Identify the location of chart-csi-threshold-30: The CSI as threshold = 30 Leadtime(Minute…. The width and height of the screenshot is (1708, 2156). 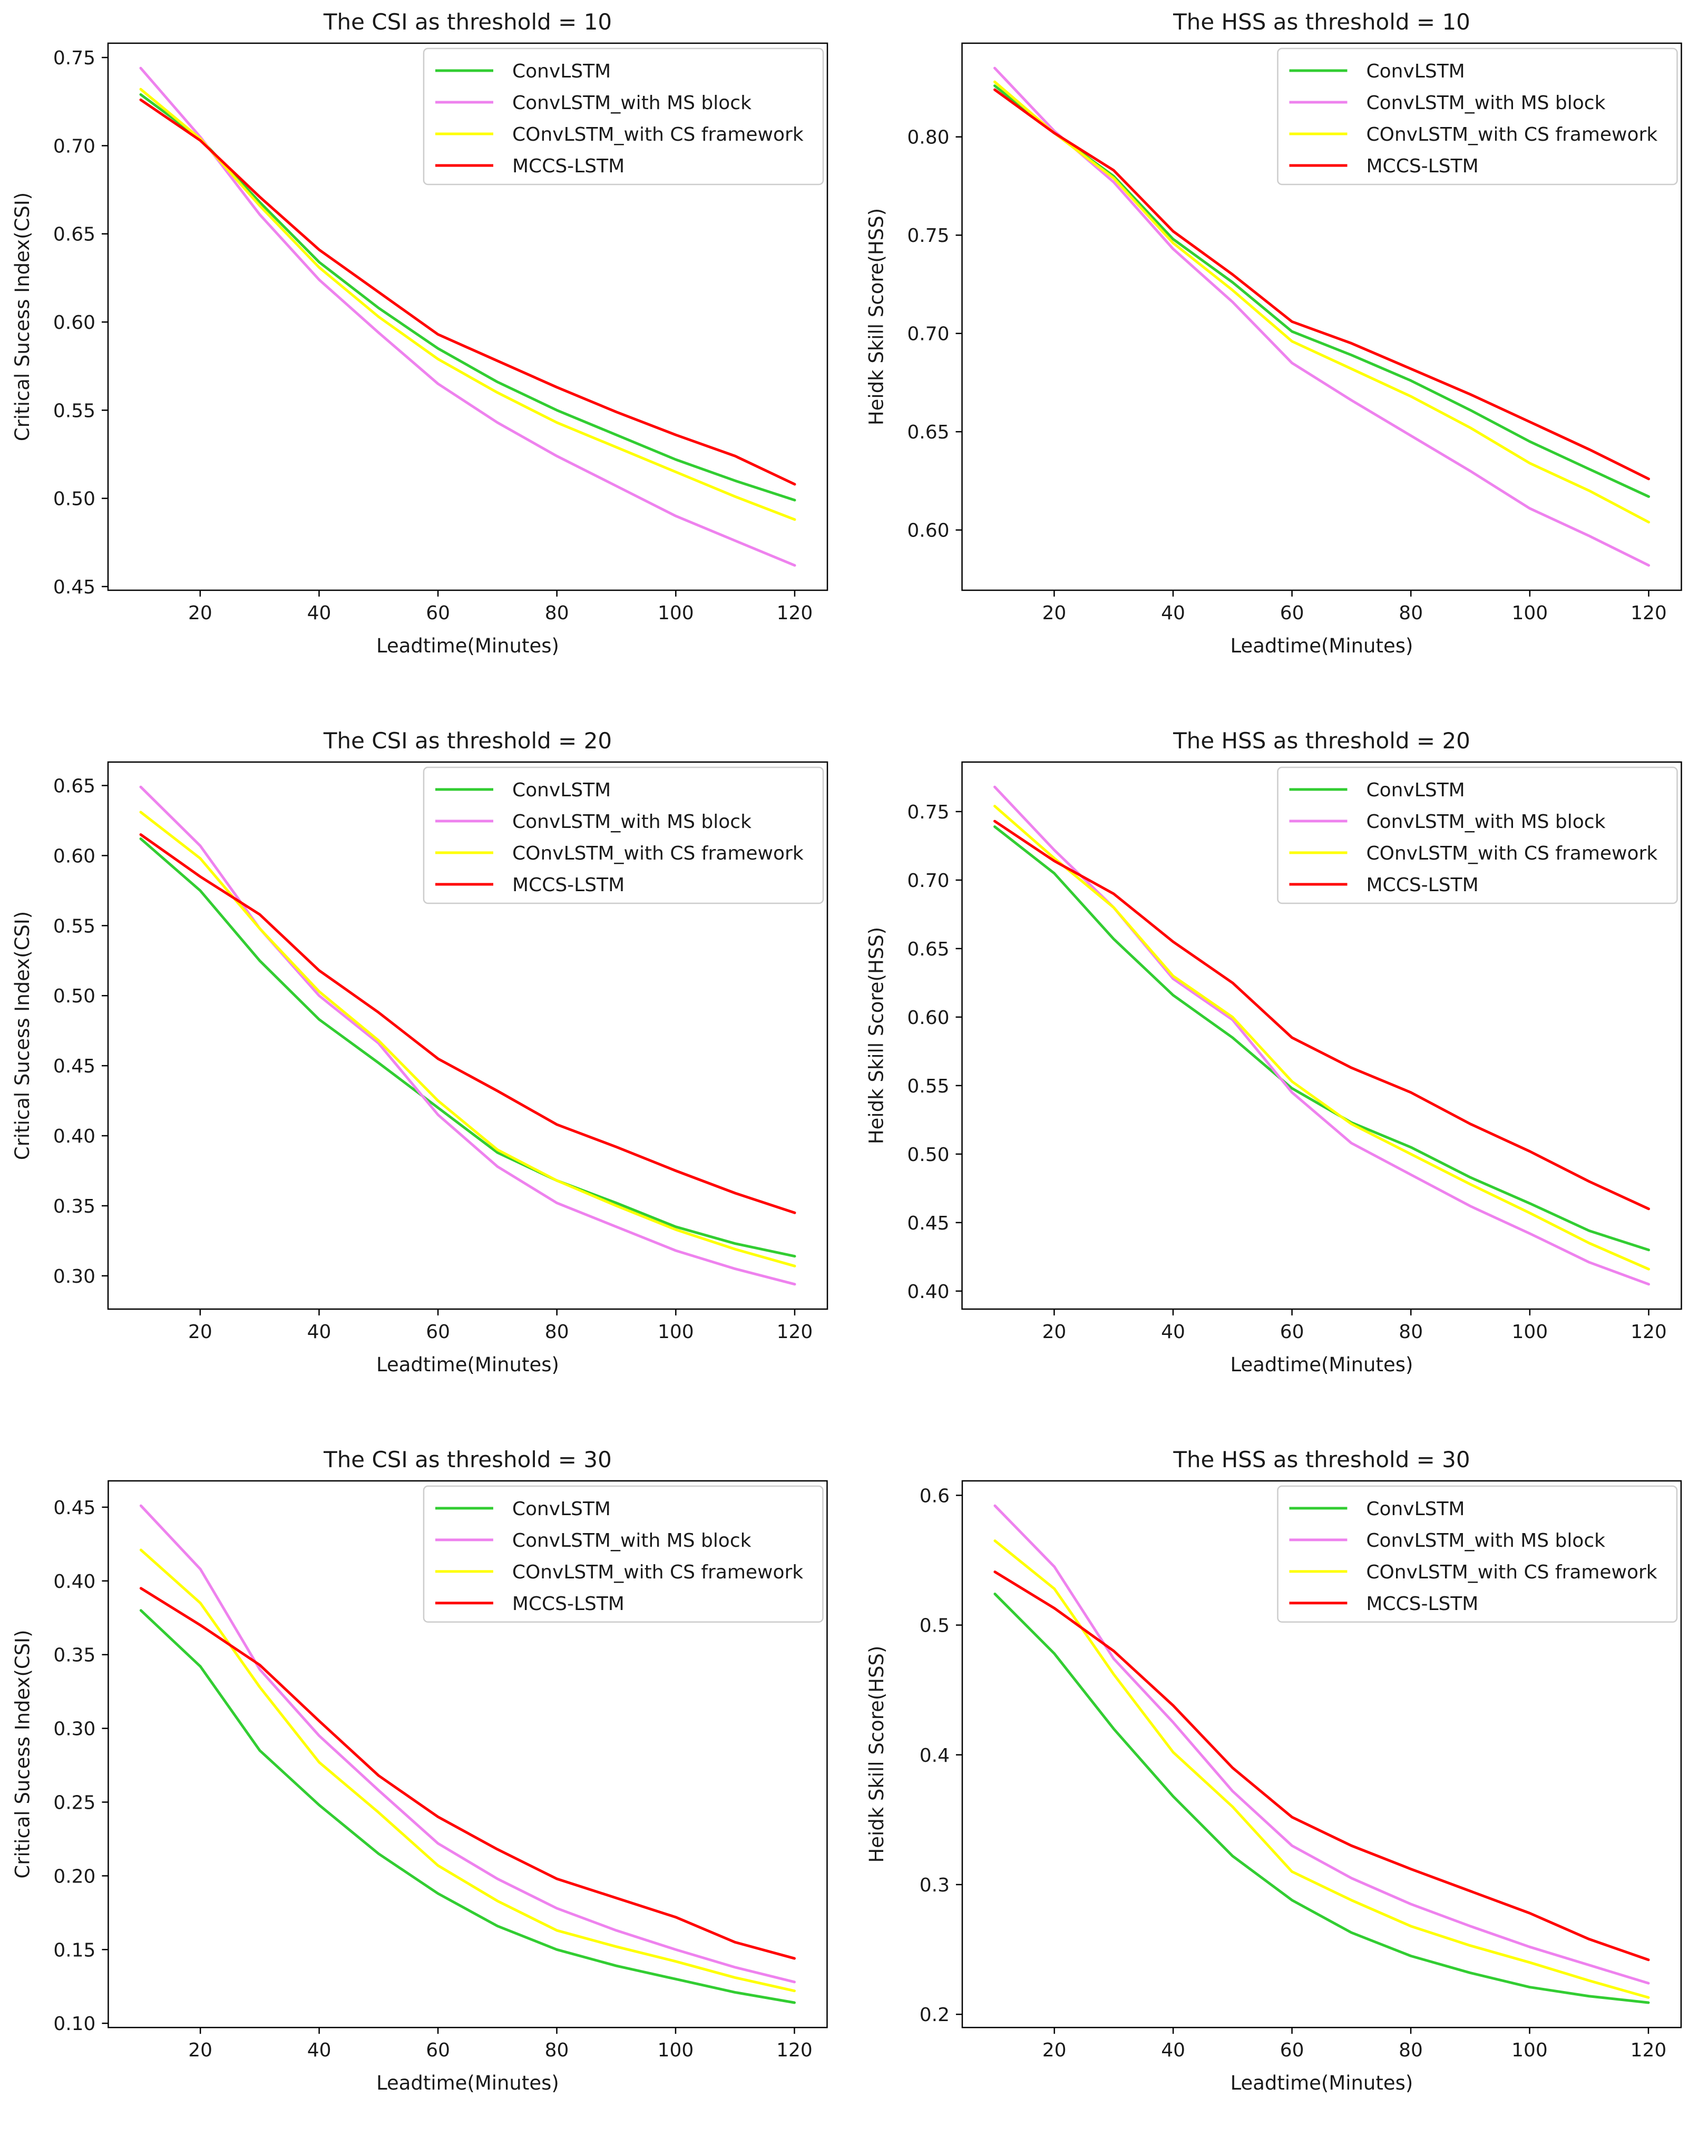
(420, 1770).